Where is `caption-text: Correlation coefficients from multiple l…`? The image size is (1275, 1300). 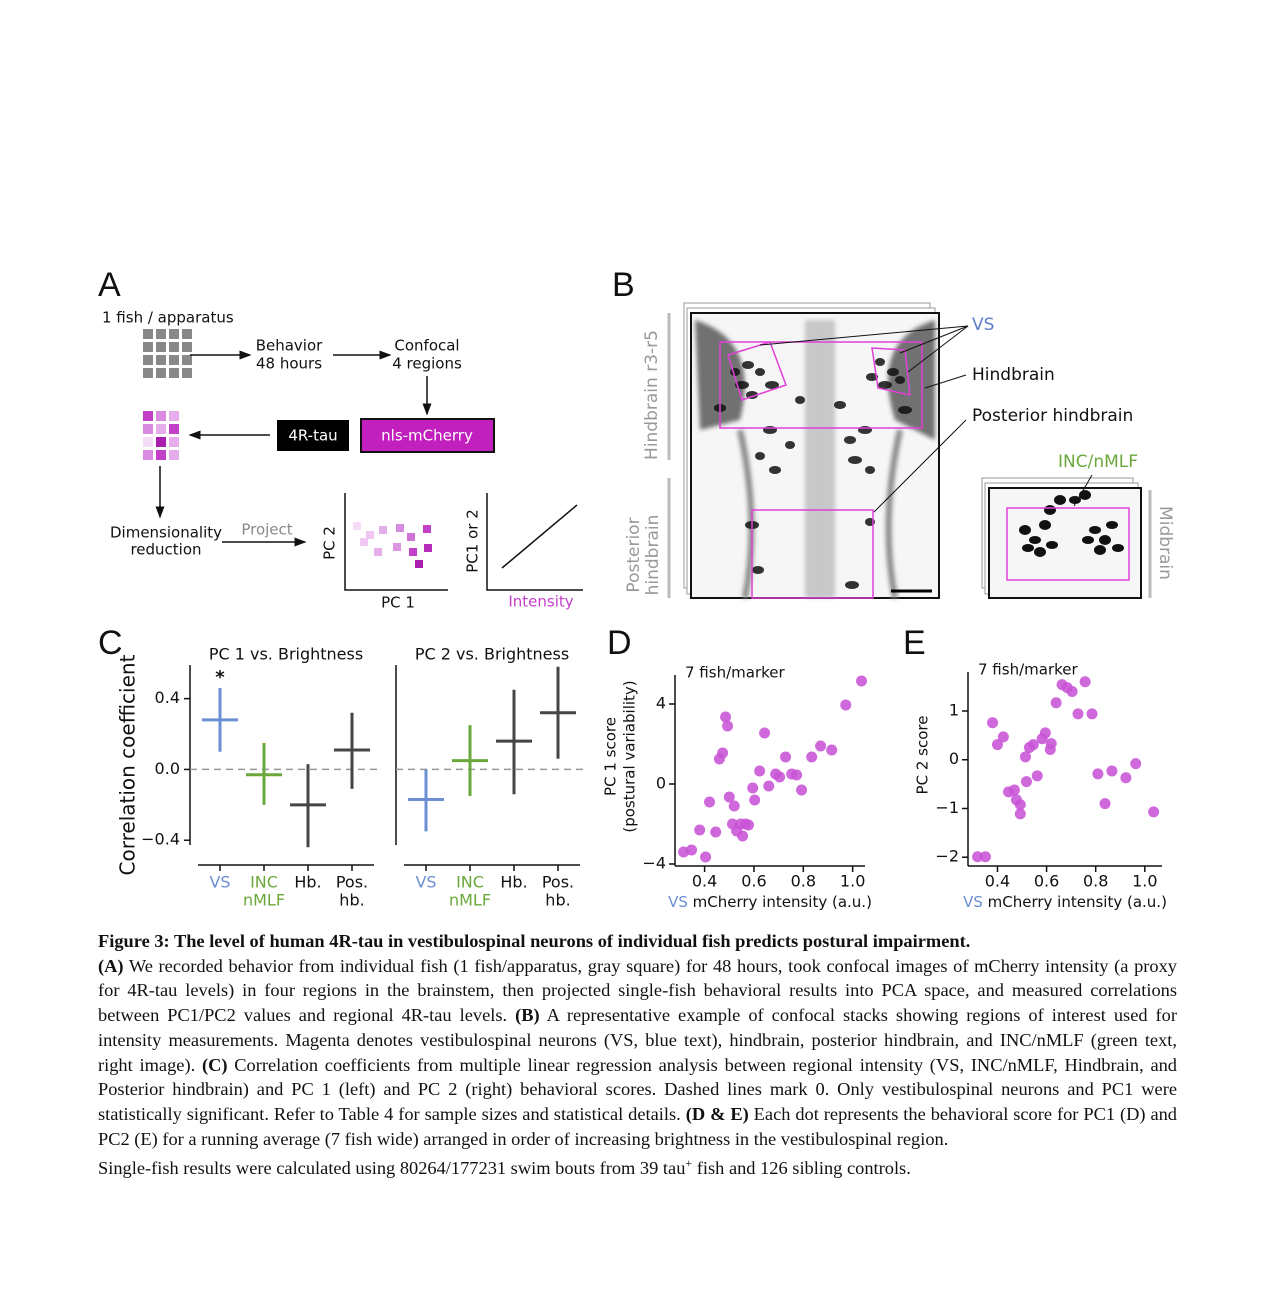
caption-text: Correlation coefficients from multiple l… is located at coordinates (637, 1089).